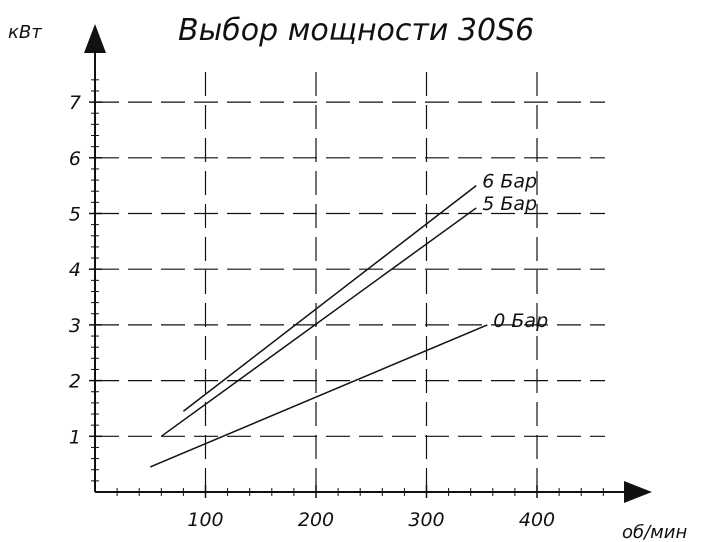 Image resolution: width=719 pixels, height=542 pixels. I want to click on y-tick-label-2: 2, so click(75, 382).